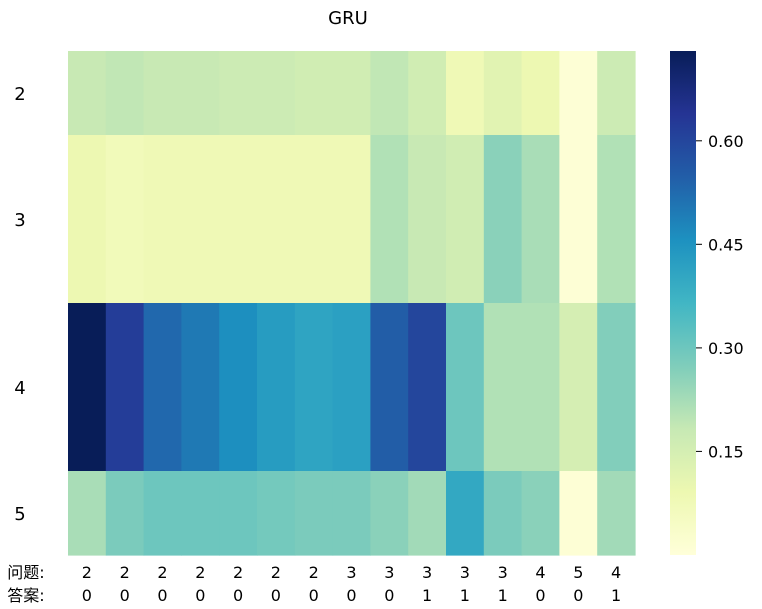  What do you see at coordinates (25, 595) in the screenshot?
I see `x-axis-answer-label: 答案:` at bounding box center [25, 595].